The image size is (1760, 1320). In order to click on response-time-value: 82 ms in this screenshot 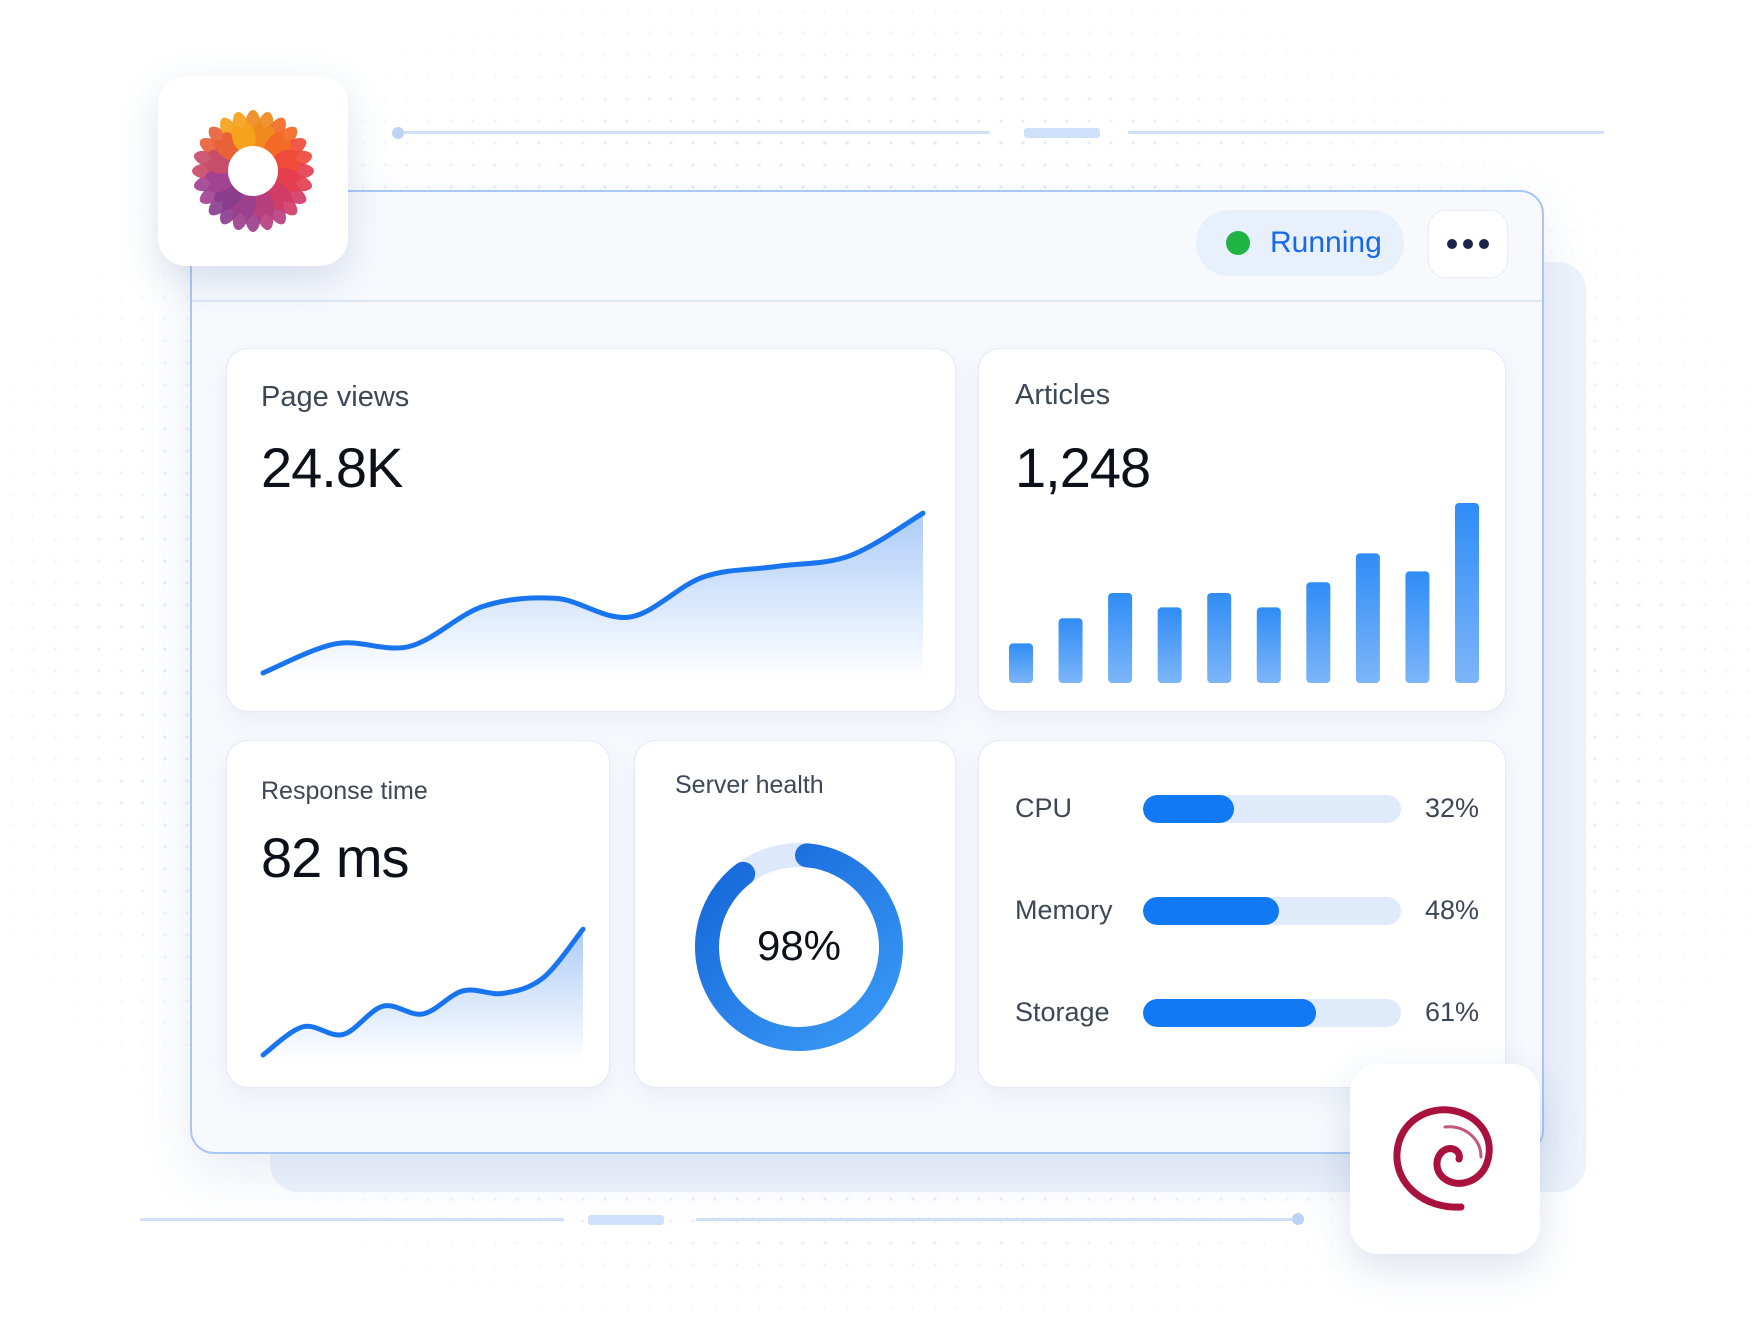, I will do `click(335, 857)`.